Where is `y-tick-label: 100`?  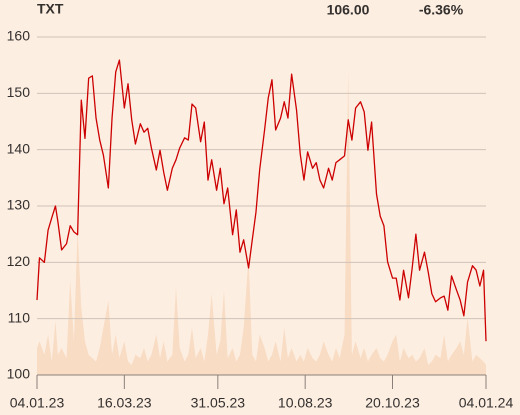 y-tick-label: 100 is located at coordinates (19, 374).